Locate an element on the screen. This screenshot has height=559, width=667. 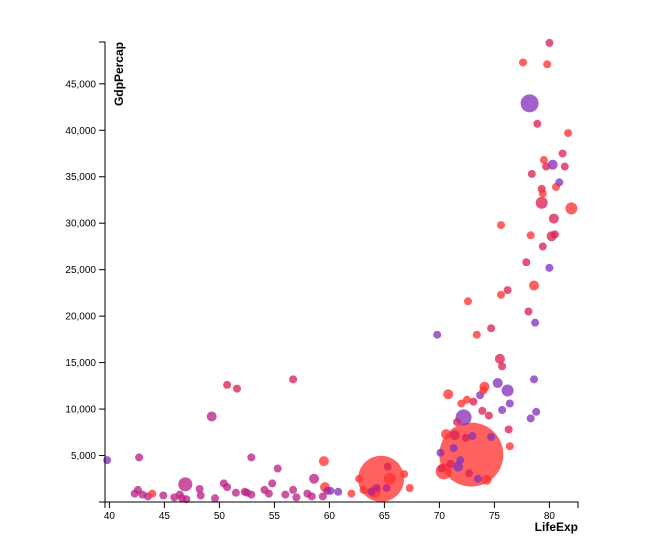
y-tick-label-1: 10,000 is located at coordinates (80, 410).